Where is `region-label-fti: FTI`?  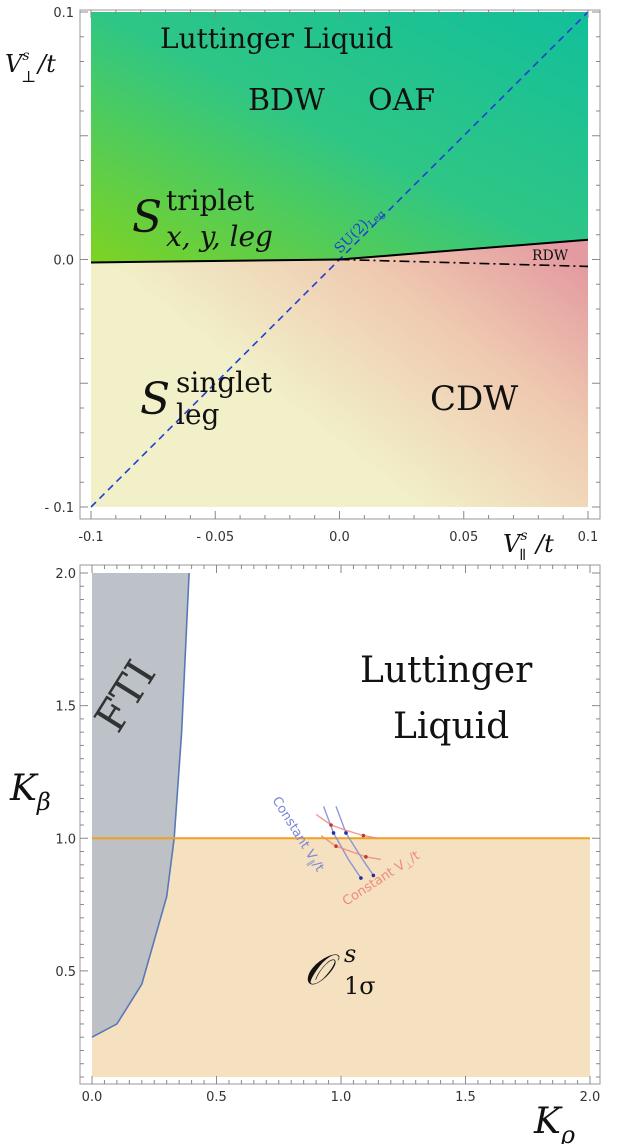
region-label-fti: FTI is located at coordinates (125, 696).